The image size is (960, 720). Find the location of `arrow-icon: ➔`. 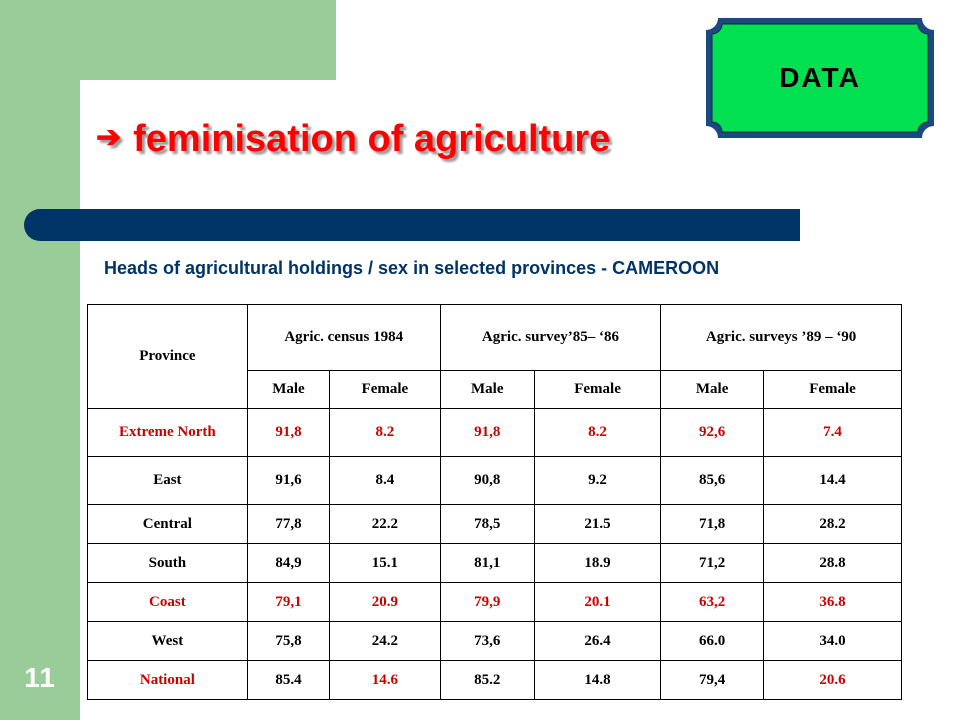

arrow-icon: ➔ is located at coordinates (109, 137).